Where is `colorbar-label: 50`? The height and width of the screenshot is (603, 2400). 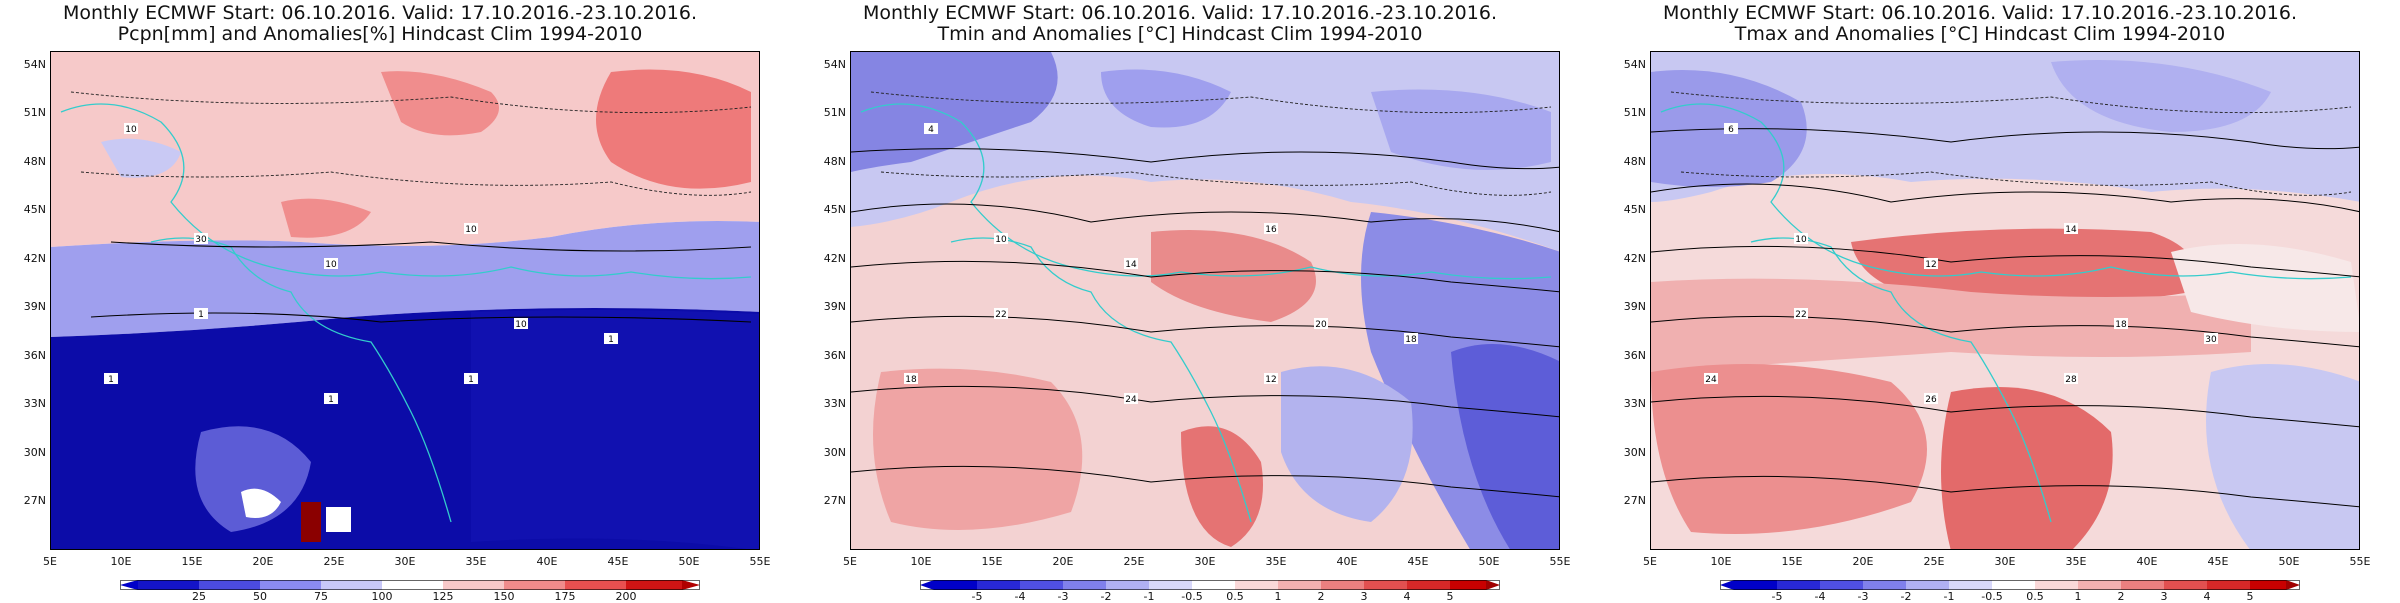 colorbar-label: 50 is located at coordinates (260, 596).